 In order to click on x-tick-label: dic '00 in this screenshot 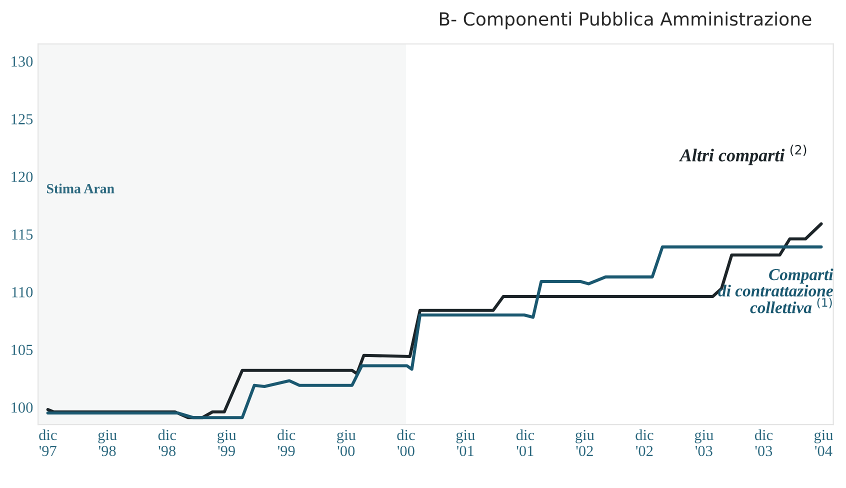, I will do `click(406, 442)`.